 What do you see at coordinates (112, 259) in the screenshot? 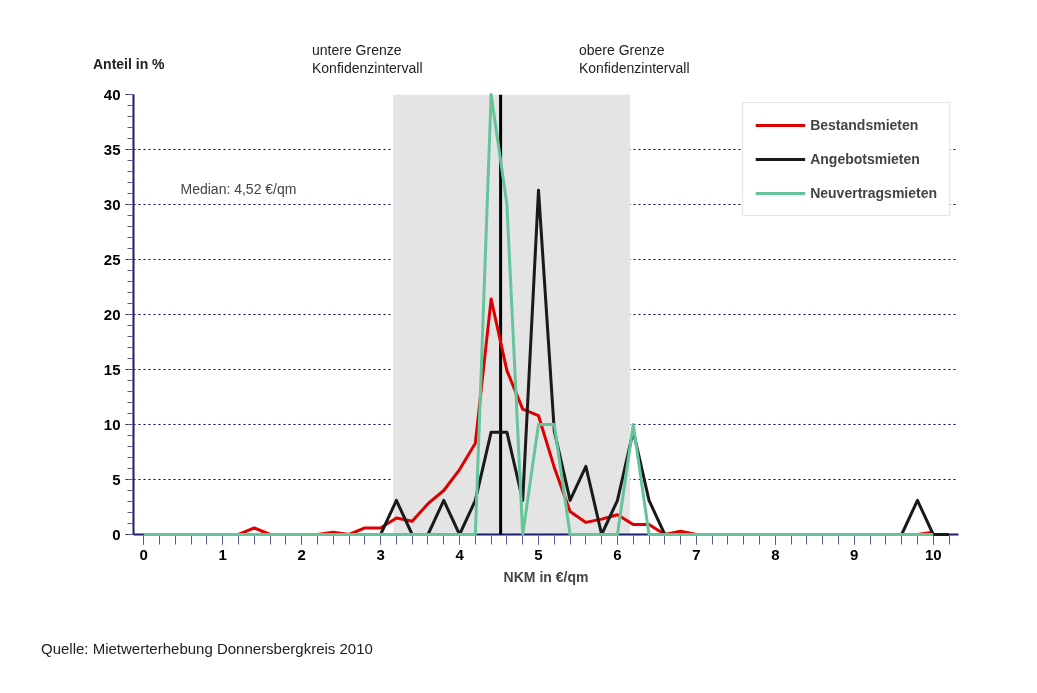
I see `y-tick-label: 25` at bounding box center [112, 259].